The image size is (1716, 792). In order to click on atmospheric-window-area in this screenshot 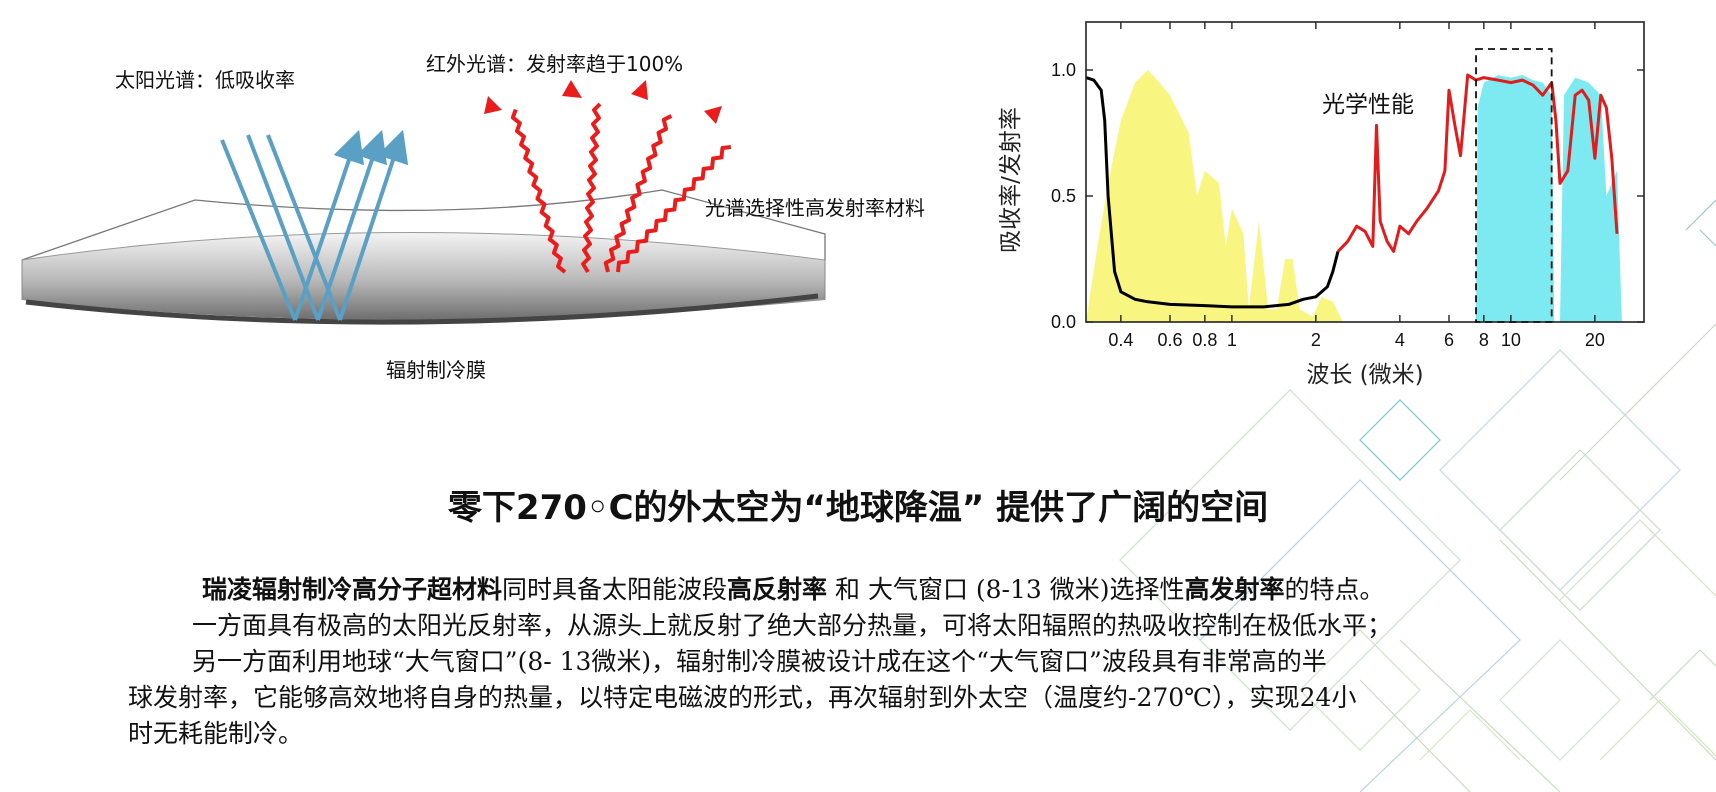, I will do `click(1549, 198)`.